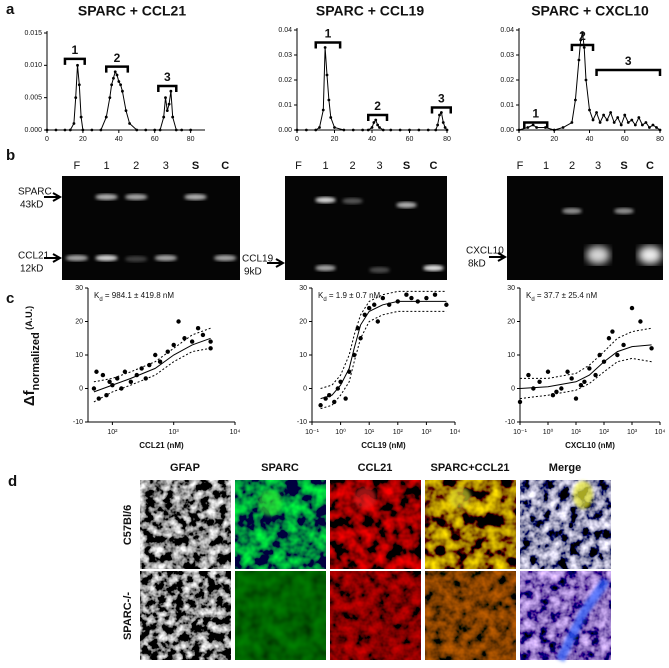 The image size is (669, 668). Describe the element at coordinates (136, 166) in the screenshot. I see `lane-label: 2` at that location.